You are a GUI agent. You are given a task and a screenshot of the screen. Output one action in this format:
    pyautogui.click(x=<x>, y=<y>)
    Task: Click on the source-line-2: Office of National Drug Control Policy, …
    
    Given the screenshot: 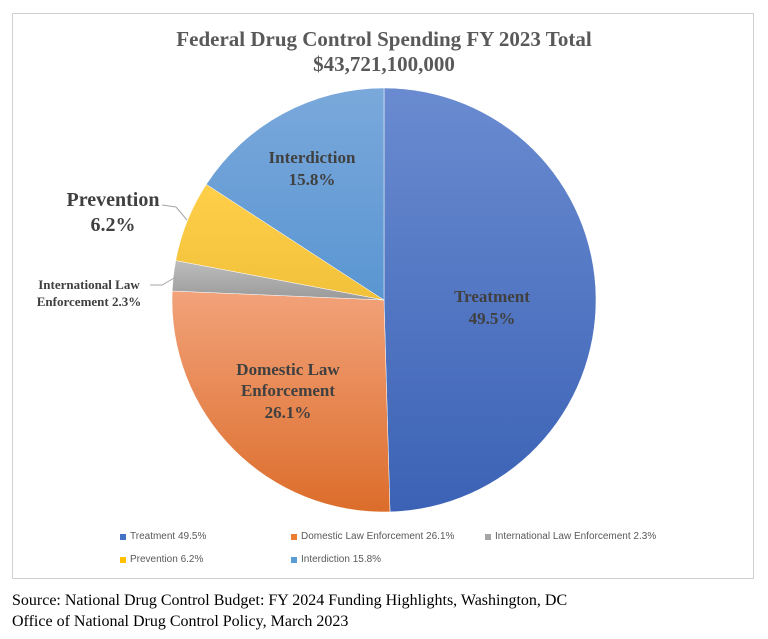 What is the action you would take?
    pyautogui.click(x=180, y=621)
    